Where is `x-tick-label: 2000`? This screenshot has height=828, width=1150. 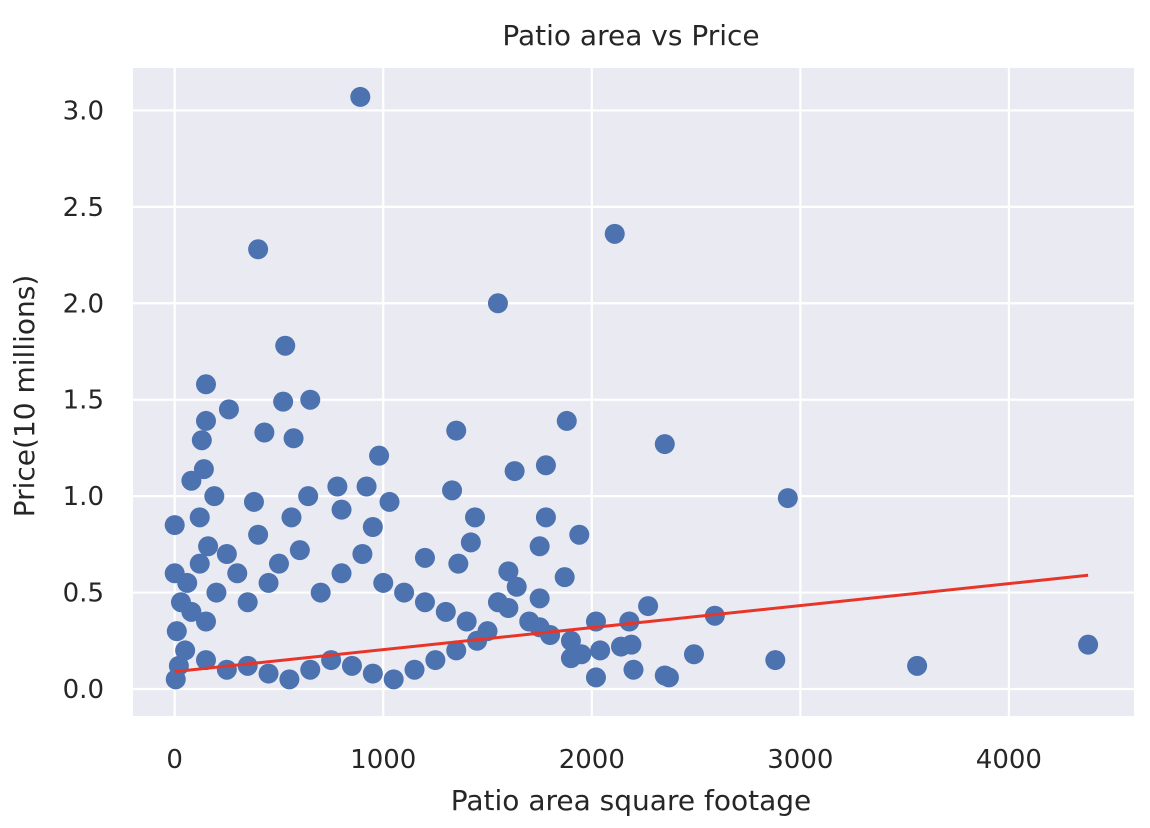
x-tick-label: 2000 is located at coordinates (592, 760).